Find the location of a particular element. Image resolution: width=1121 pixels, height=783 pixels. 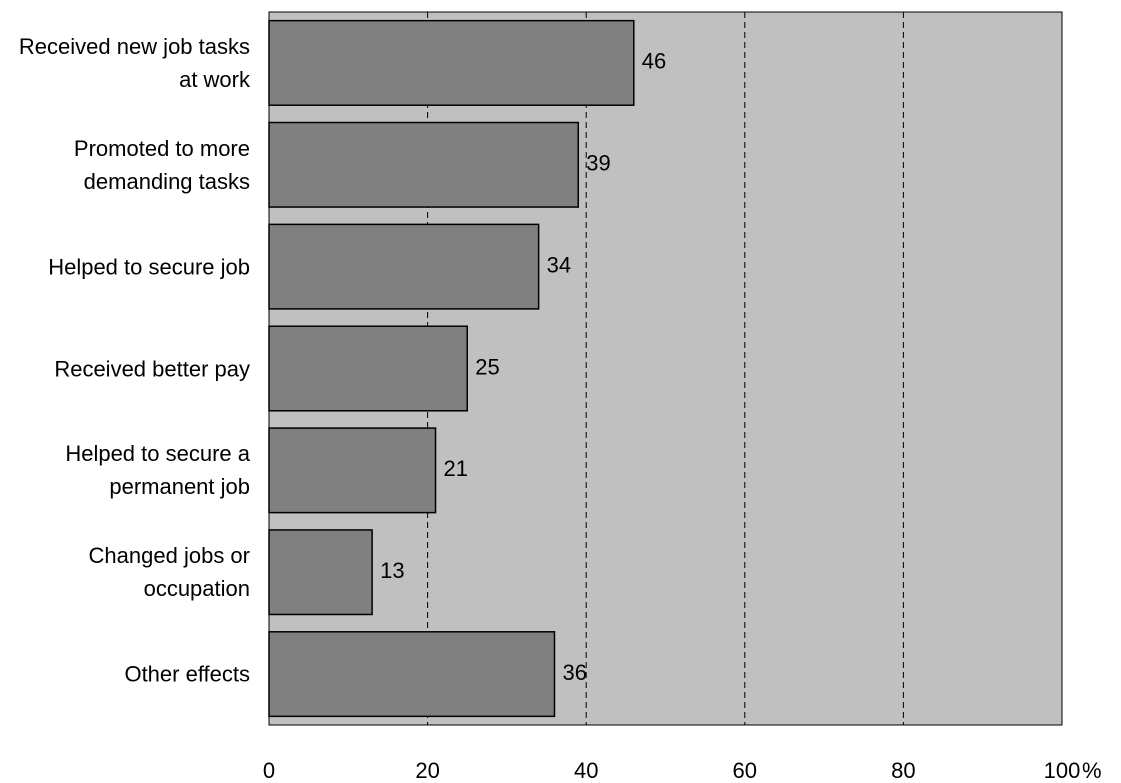

category-label: Received new job tasks at work is located at coordinates (134, 62).